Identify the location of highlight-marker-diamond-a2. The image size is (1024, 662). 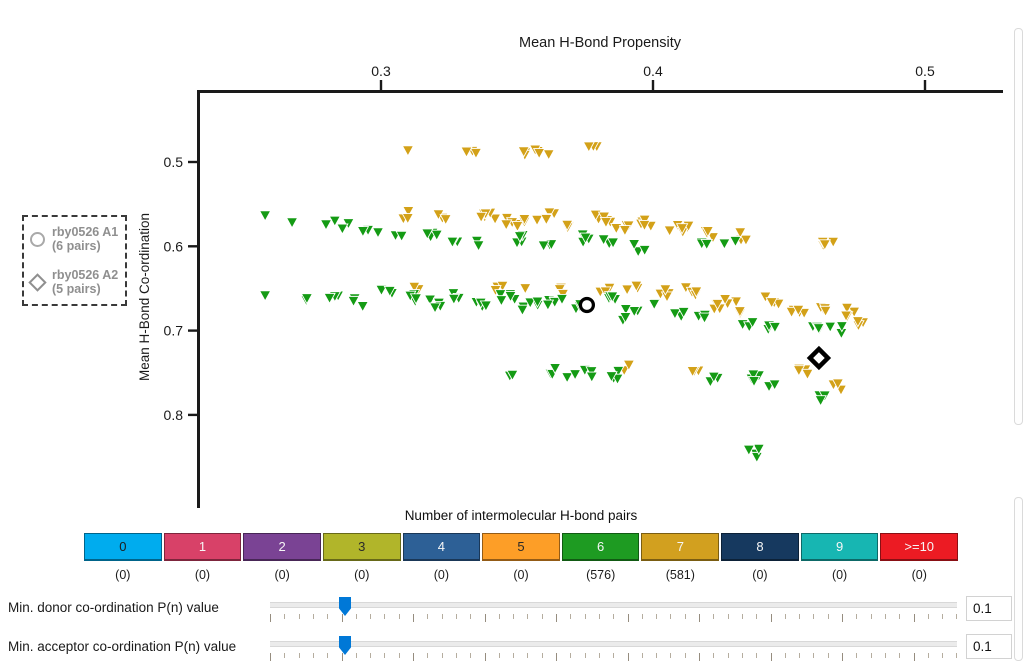
(819, 358).